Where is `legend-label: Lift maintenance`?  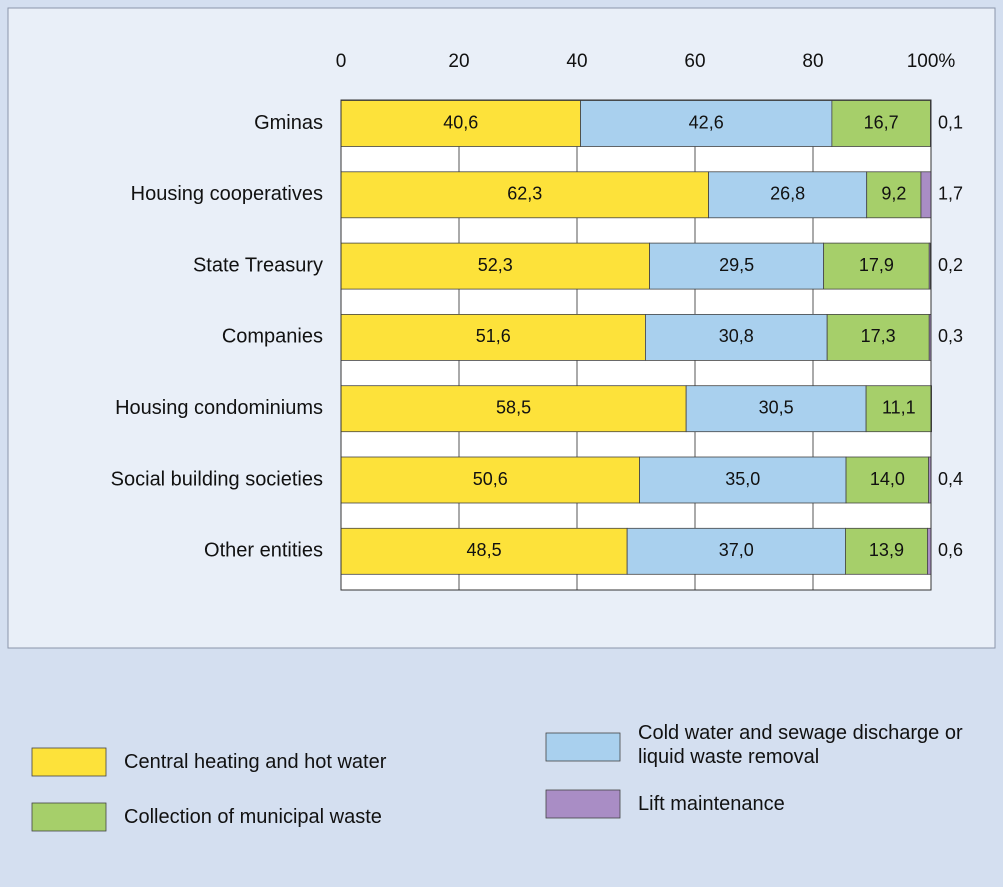 legend-label: Lift maintenance is located at coordinates (711, 804).